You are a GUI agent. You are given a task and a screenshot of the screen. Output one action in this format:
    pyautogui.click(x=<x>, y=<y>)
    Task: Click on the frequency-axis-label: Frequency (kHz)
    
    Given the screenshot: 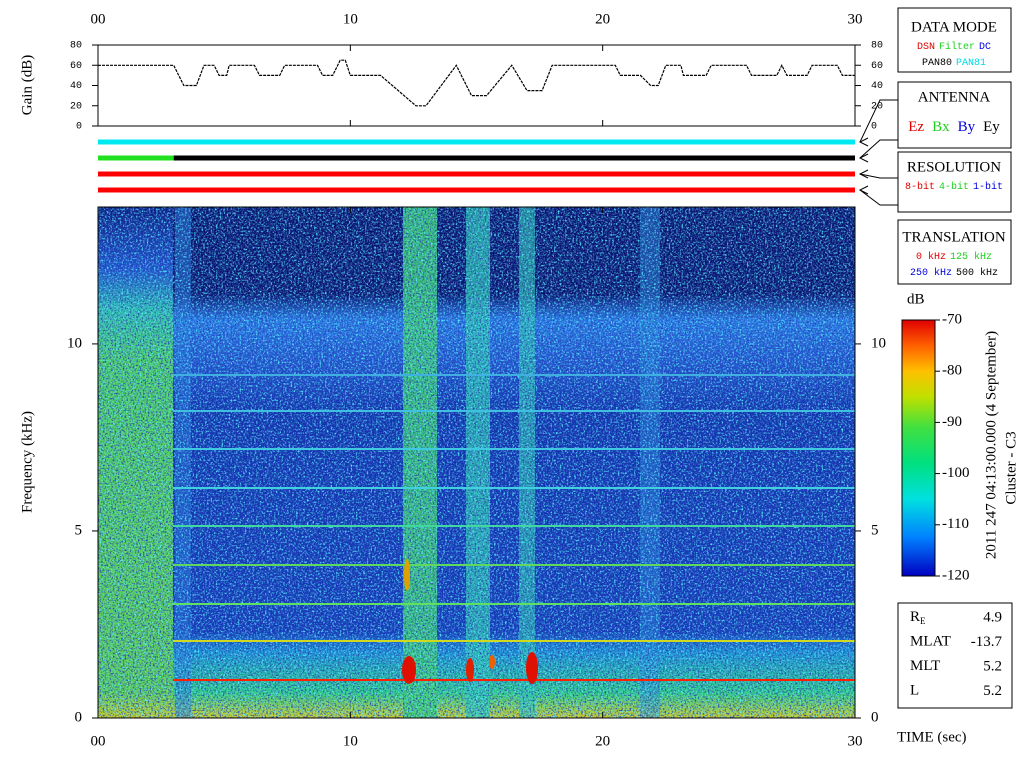 What is the action you would take?
    pyautogui.click(x=27, y=462)
    